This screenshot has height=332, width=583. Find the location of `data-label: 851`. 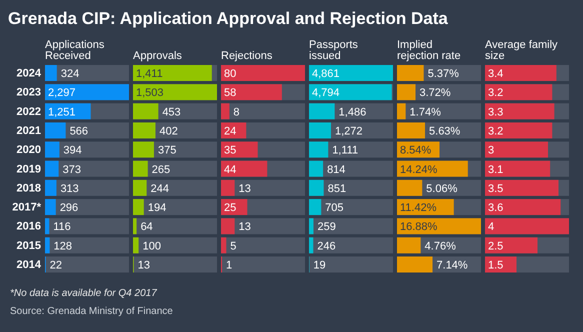

data-label: 851 is located at coordinates (337, 188).